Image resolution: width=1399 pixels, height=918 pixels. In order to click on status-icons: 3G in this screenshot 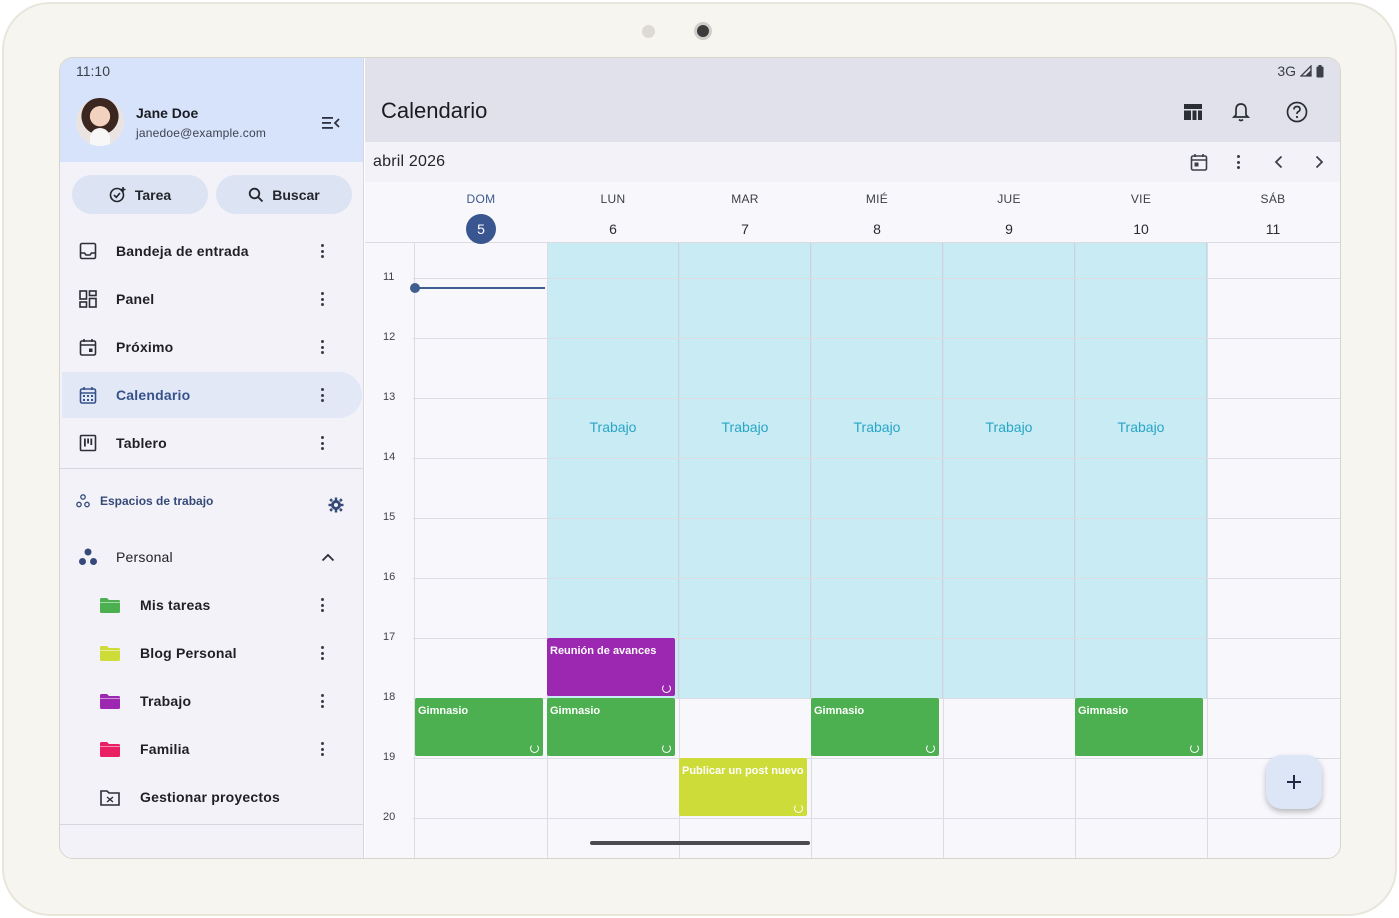, I will do `click(1300, 71)`.